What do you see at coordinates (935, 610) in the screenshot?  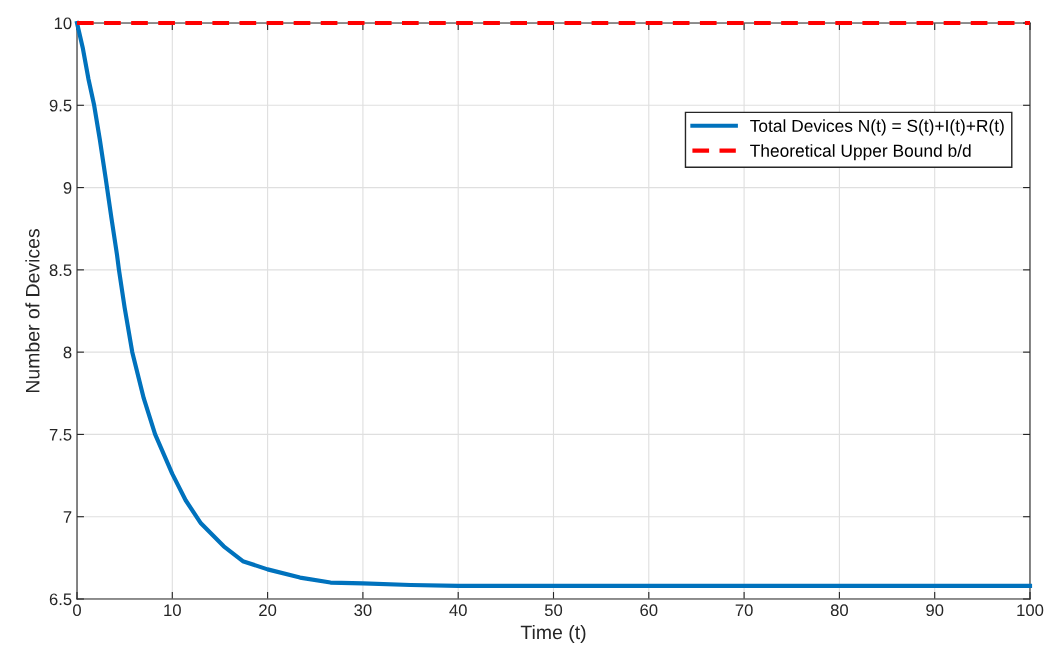 I see `x-tick-label: 90` at bounding box center [935, 610].